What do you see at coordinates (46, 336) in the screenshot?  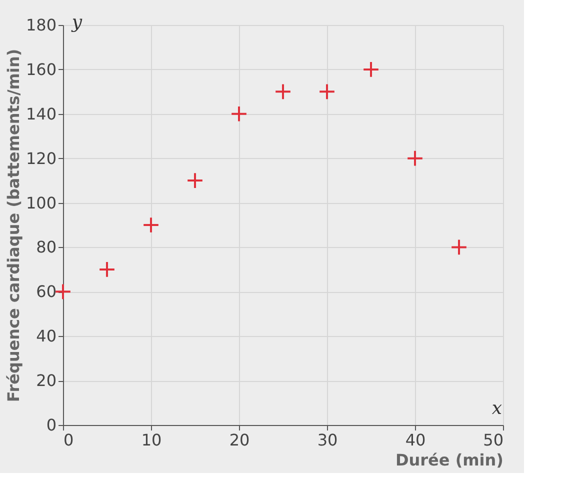 I see `y-tick-label: 40` at bounding box center [46, 336].